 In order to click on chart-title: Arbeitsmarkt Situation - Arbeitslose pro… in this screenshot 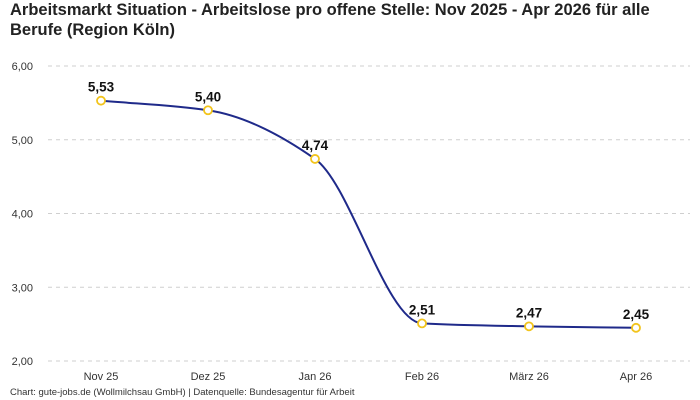, I will do `click(330, 20)`.